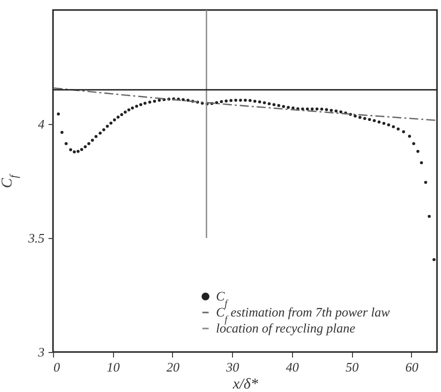  I want to click on x-tick-label: 10, so click(113, 367).